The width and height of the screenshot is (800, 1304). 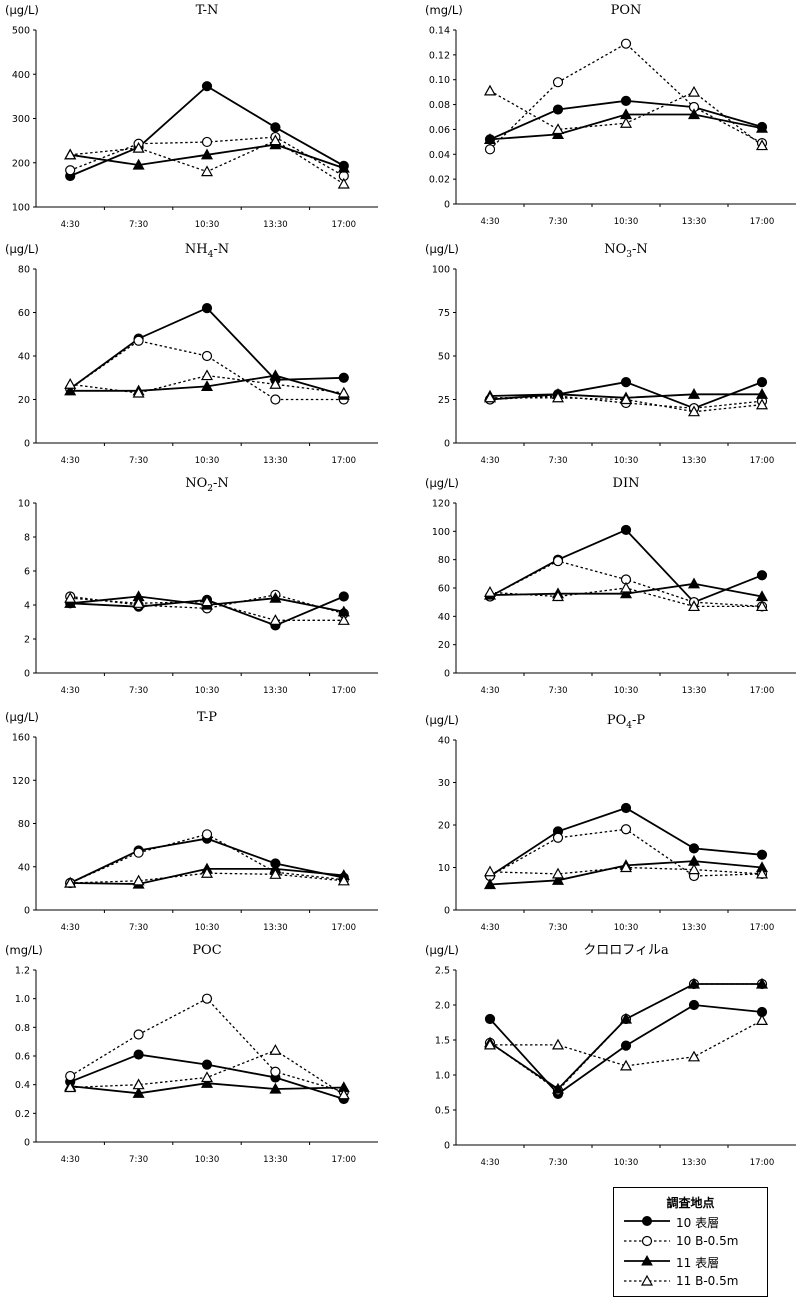 I want to click on y-tick-label: 120, so click(x=441, y=504).